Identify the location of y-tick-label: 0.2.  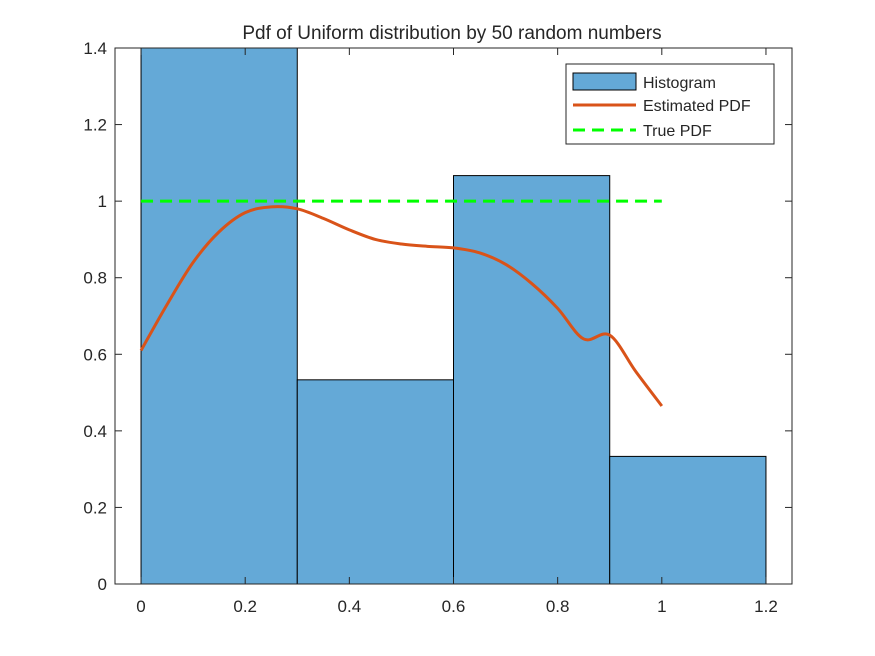
(95, 507).